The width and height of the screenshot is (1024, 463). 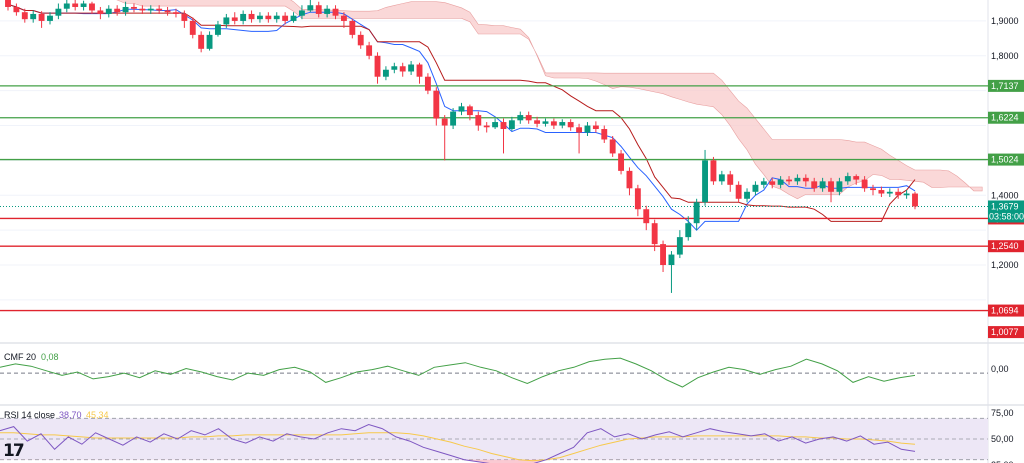 What do you see at coordinates (1002, 461) in the screenshot?
I see `rsi-tick-label: 25,00` at bounding box center [1002, 461].